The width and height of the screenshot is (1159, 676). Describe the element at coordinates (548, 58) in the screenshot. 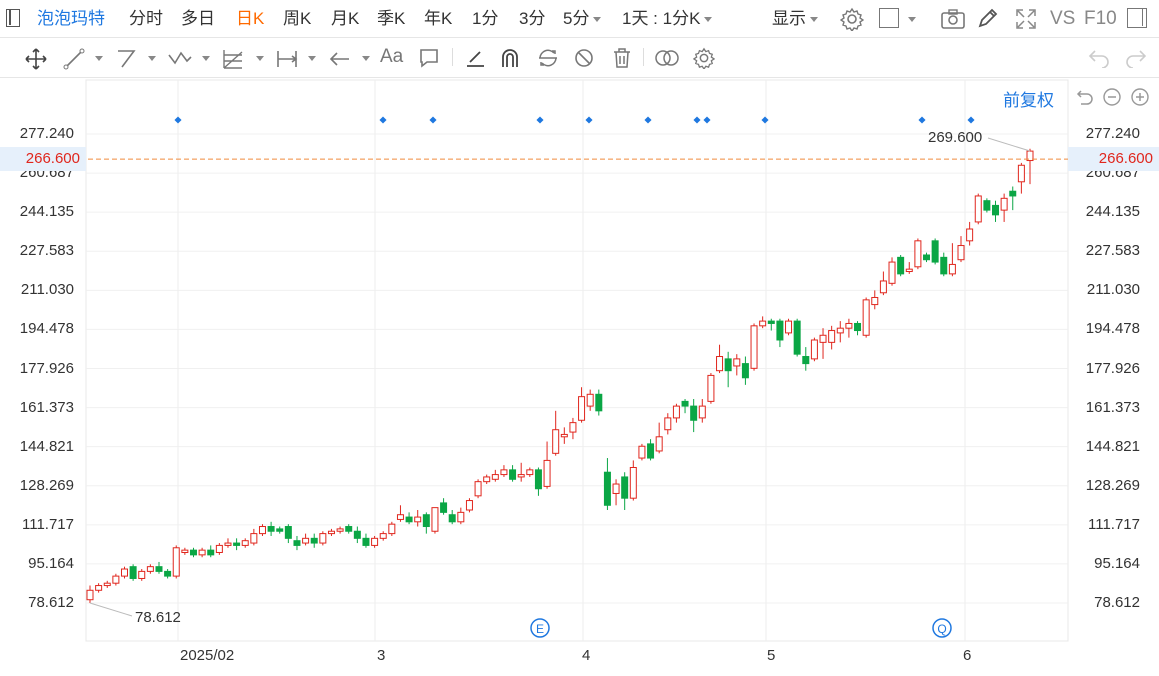

I see `sync-icon` at that location.